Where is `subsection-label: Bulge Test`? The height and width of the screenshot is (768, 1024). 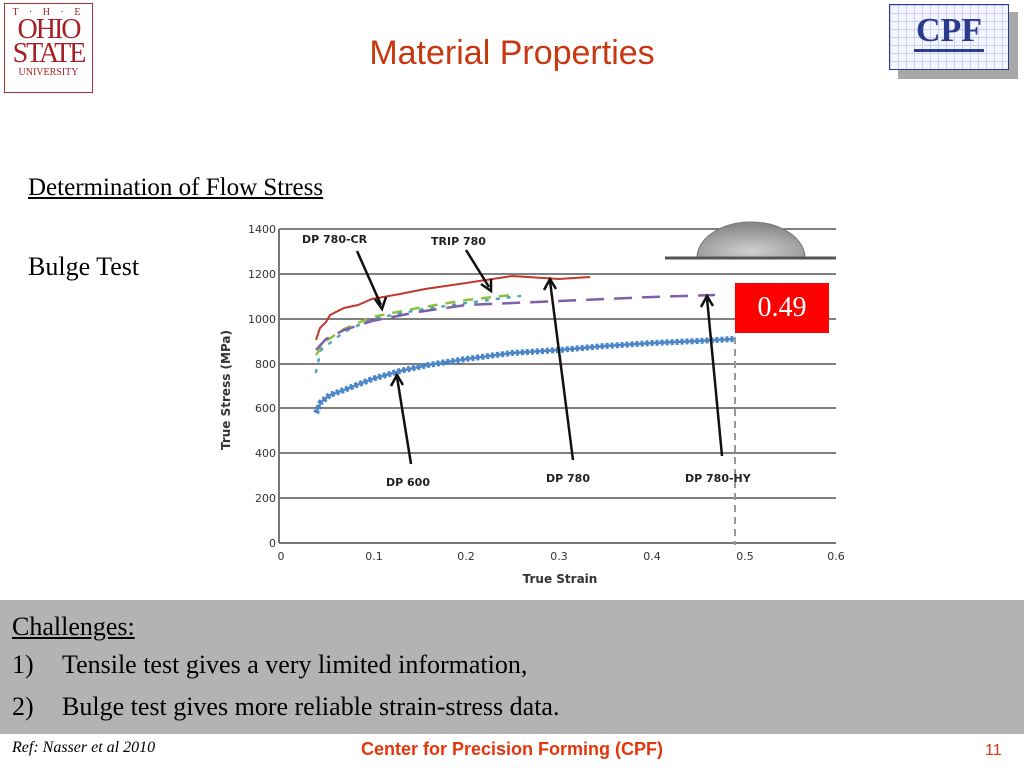
subsection-label: Bulge Test is located at coordinates (84, 266).